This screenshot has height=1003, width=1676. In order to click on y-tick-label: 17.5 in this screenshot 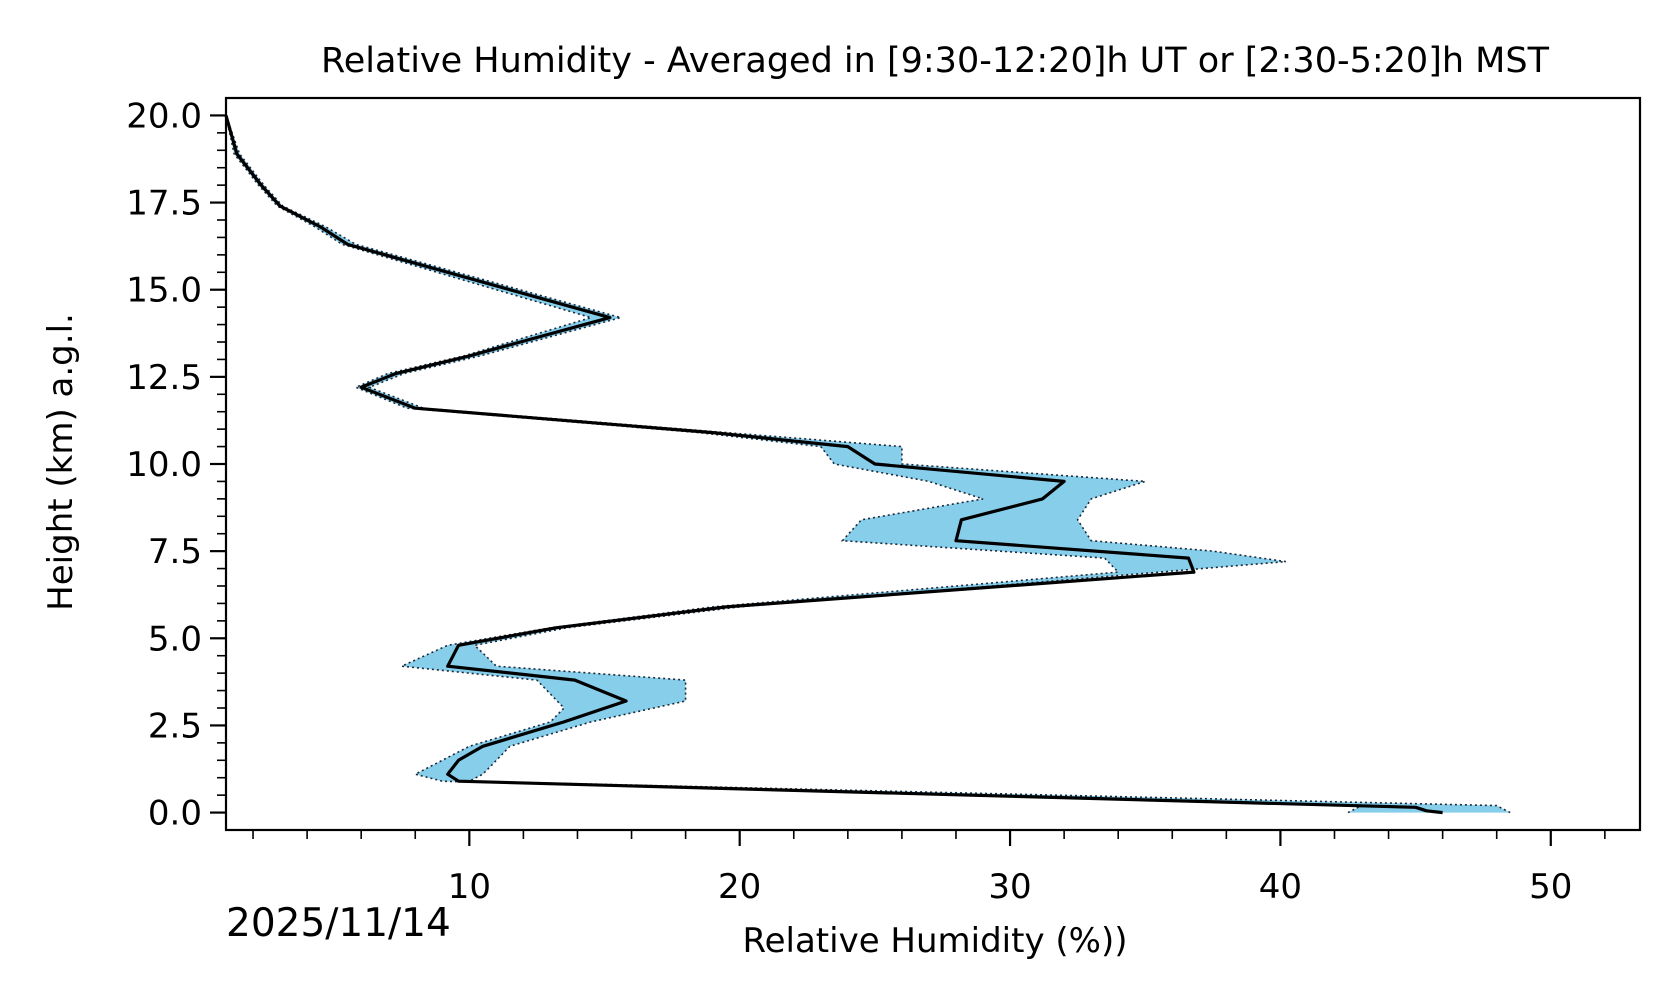, I will do `click(164, 204)`.